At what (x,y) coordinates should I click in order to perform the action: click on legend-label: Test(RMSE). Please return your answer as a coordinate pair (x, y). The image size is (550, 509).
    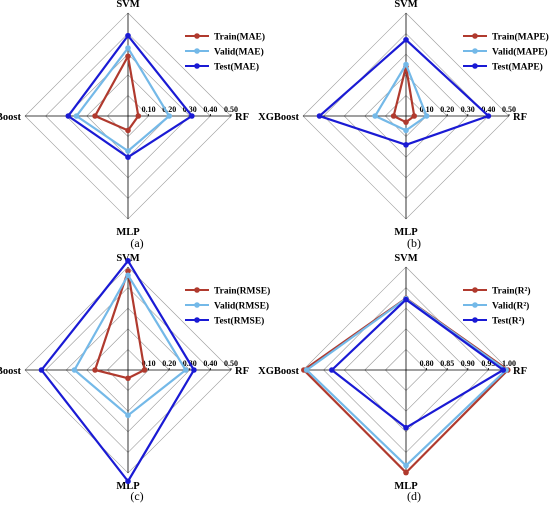
    Looking at the image, I should click on (239, 321).